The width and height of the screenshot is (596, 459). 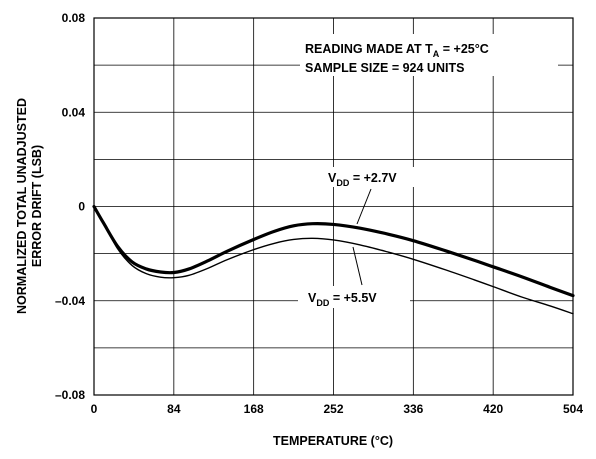 I want to click on y-tick-label: 0.04, so click(x=74, y=112).